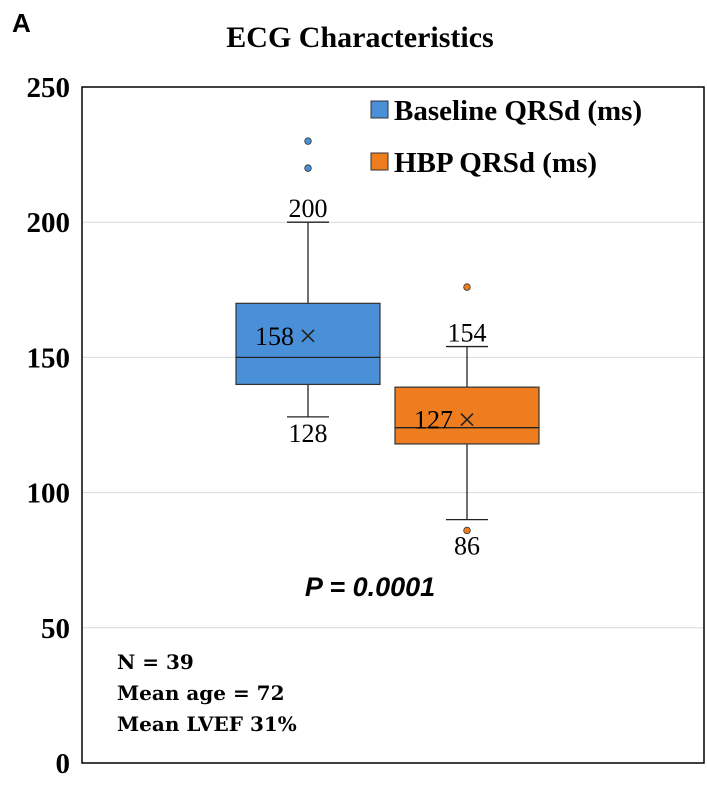  Describe the element at coordinates (433, 420) in the screenshot. I see `mean-label: 127` at that location.